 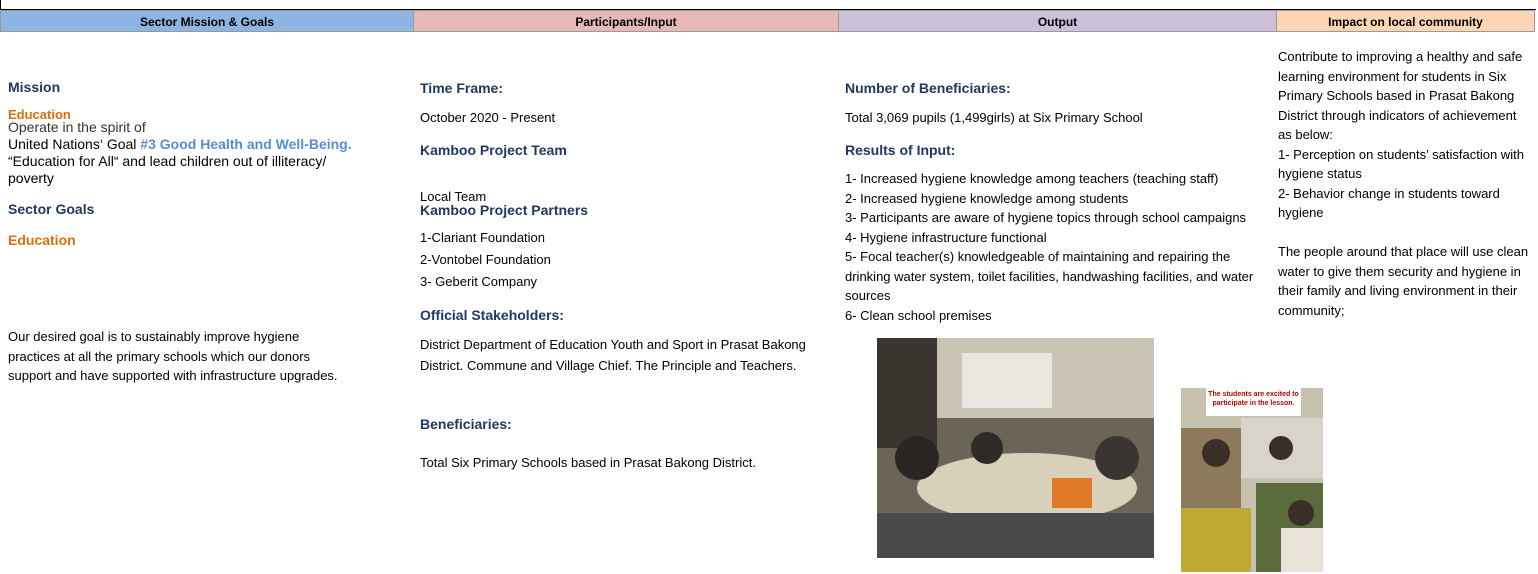 What do you see at coordinates (483, 237) in the screenshot?
I see `list-item: 1-Clariant Foundation` at bounding box center [483, 237].